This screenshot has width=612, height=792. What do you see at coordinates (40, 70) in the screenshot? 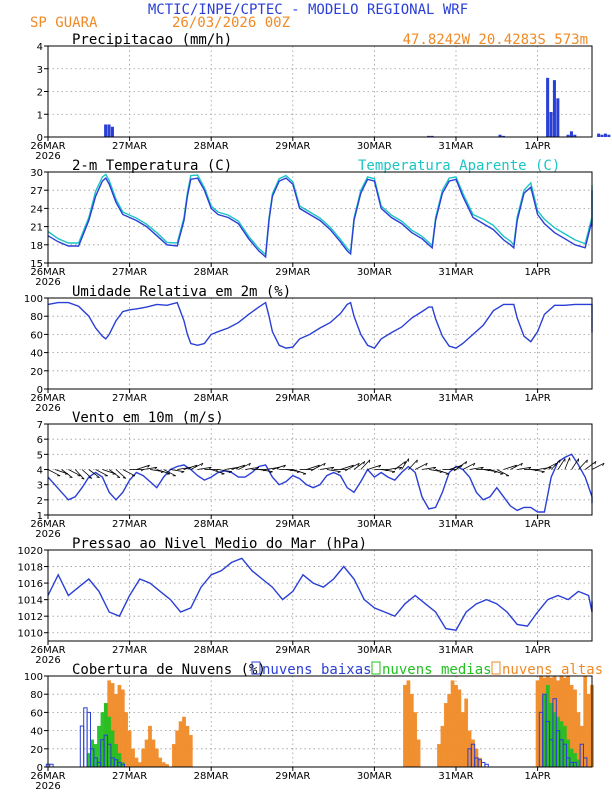
I see `precip-ytick-label: 3` at bounding box center [40, 70].